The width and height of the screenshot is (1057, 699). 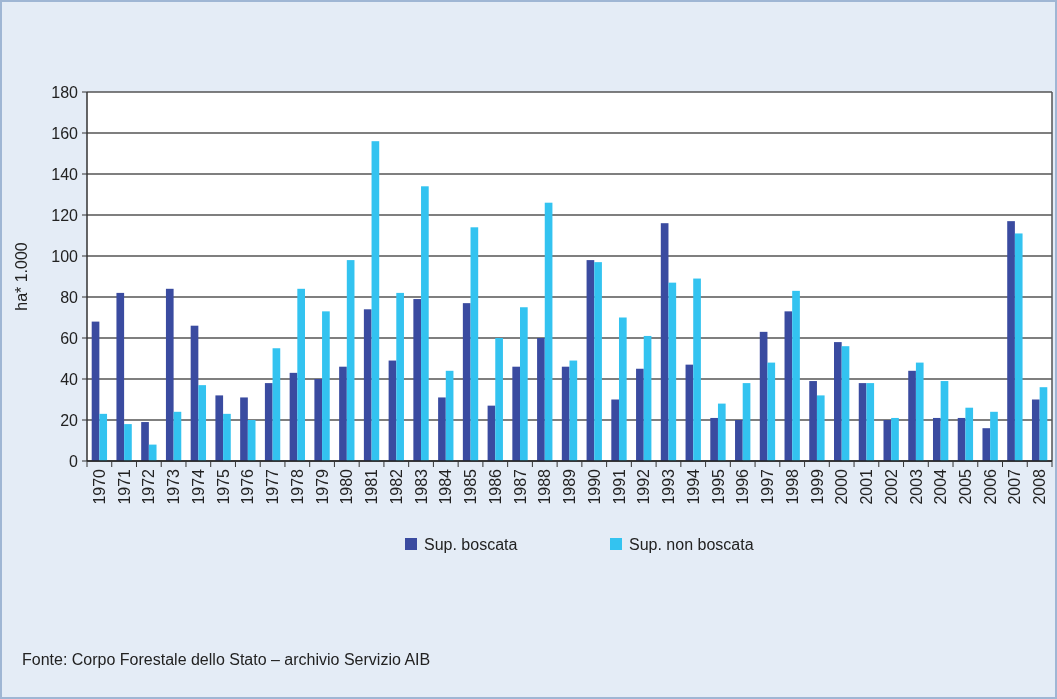 What do you see at coordinates (174, 486) in the screenshot?
I see `x-tick-label: 1973` at bounding box center [174, 486].